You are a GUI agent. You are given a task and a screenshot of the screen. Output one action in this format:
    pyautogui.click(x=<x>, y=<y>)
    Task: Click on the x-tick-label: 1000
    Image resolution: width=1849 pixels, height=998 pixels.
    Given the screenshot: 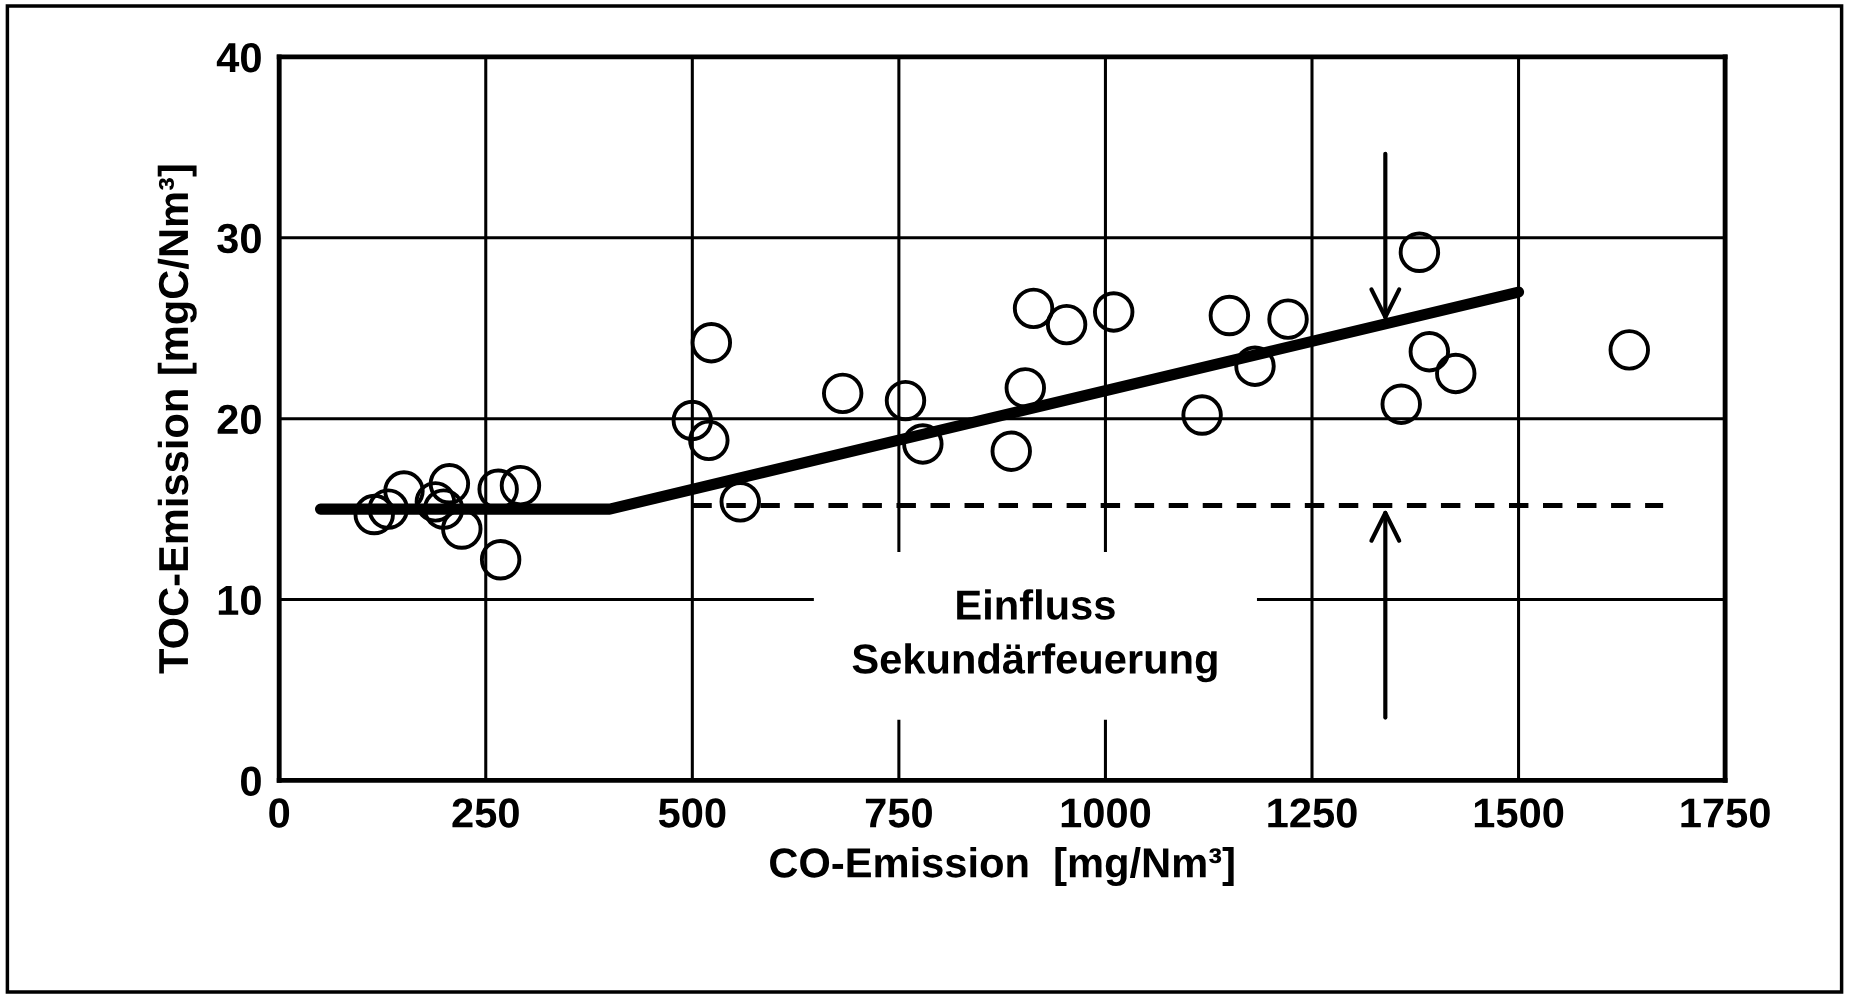 What is the action you would take?
    pyautogui.click(x=1106, y=813)
    